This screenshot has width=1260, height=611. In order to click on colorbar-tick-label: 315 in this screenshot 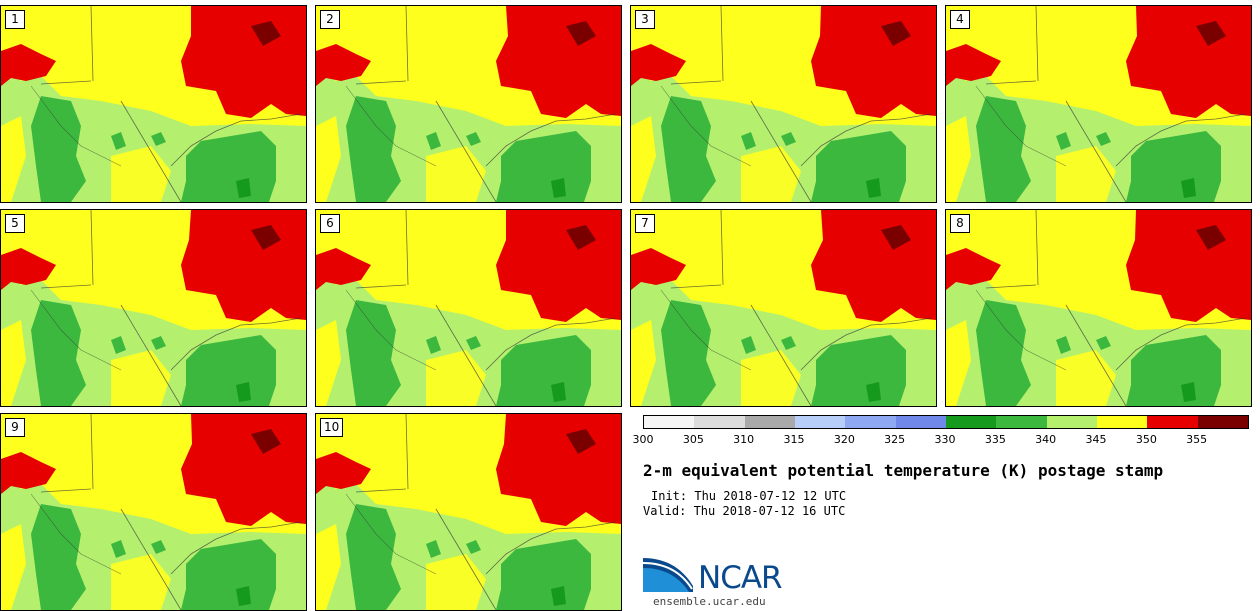, I will do `click(794, 439)`.